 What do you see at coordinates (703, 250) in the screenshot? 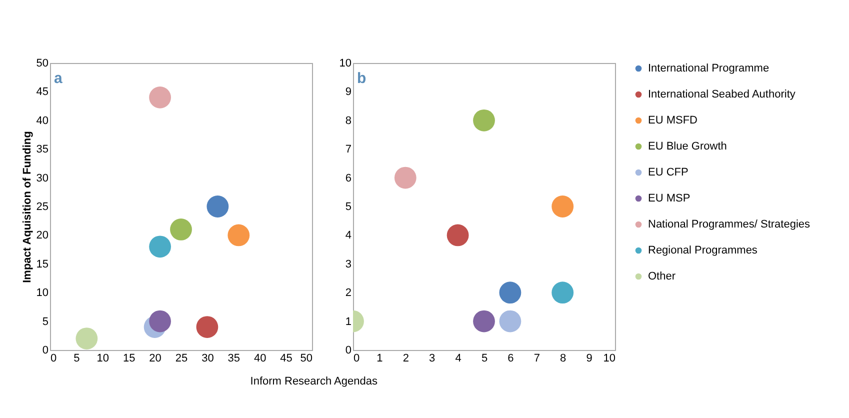
I see `legend-label: Regional Programmes` at bounding box center [703, 250].